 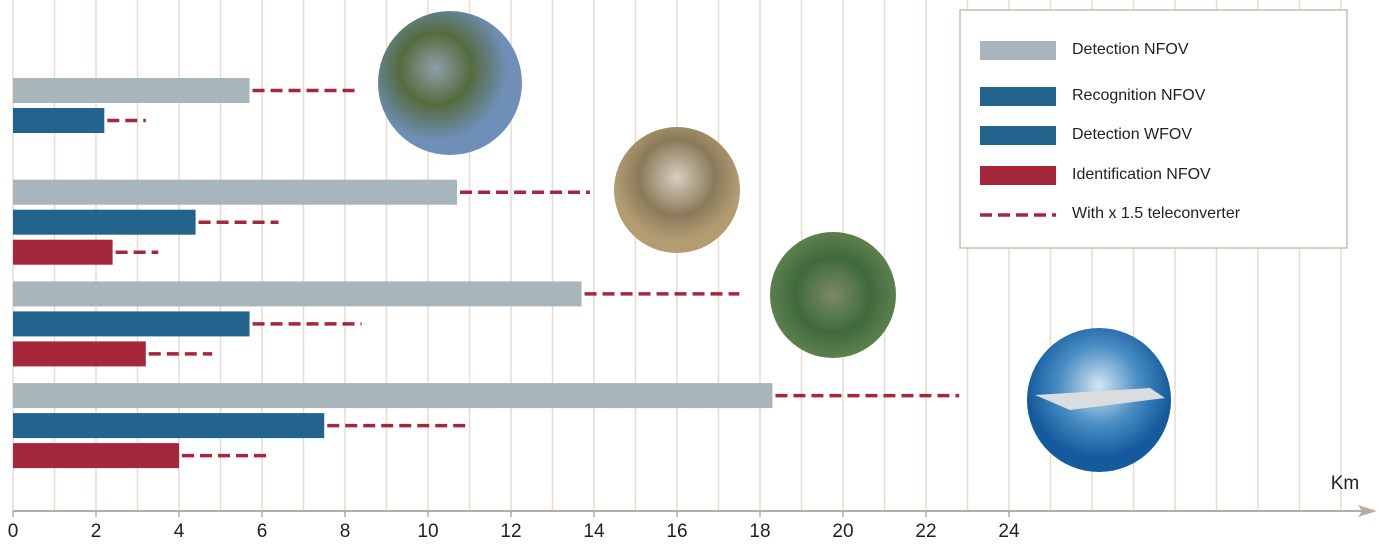 What do you see at coordinates (510, 531) in the screenshot?
I see `x-tick-label: 12` at bounding box center [510, 531].